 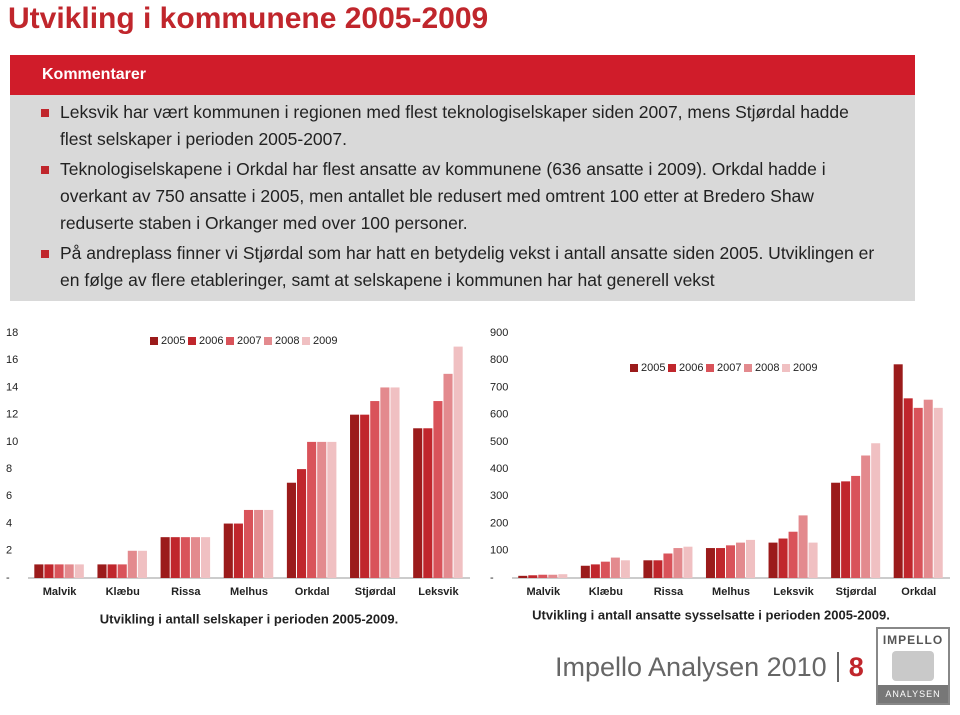 I want to click on x-tick-label: Klæbu, so click(x=123, y=592).